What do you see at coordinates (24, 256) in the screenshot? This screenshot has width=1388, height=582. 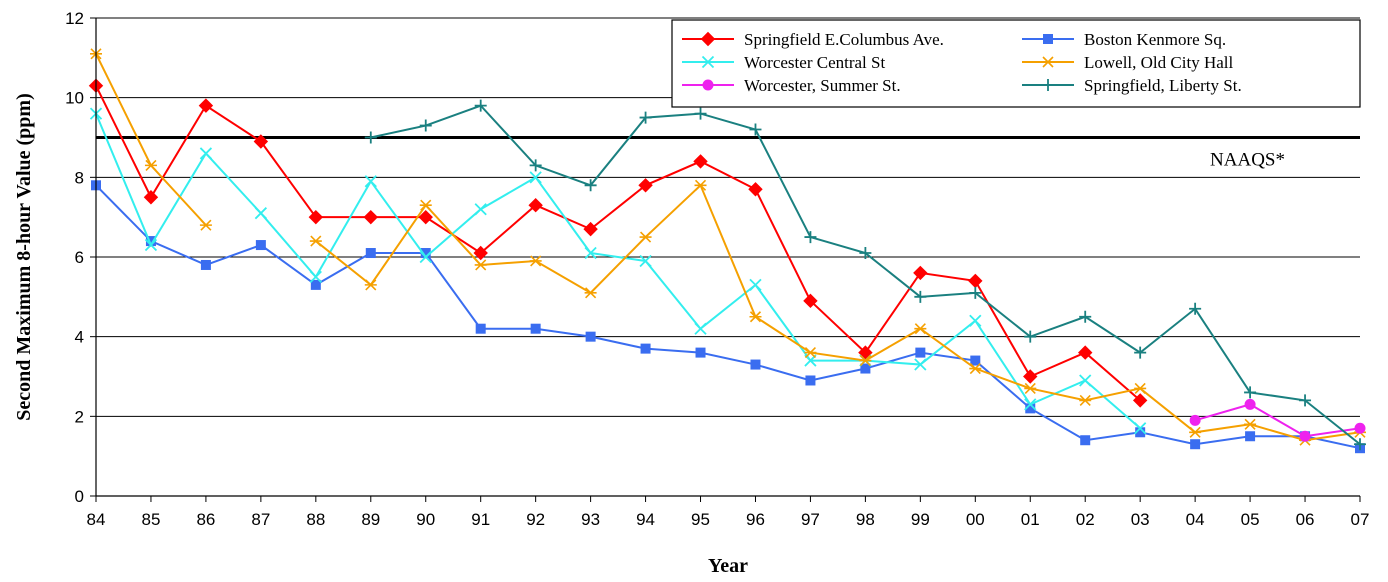 I see `y-axis-title: Second Maximum 8-hour Value (ppm)` at bounding box center [24, 256].